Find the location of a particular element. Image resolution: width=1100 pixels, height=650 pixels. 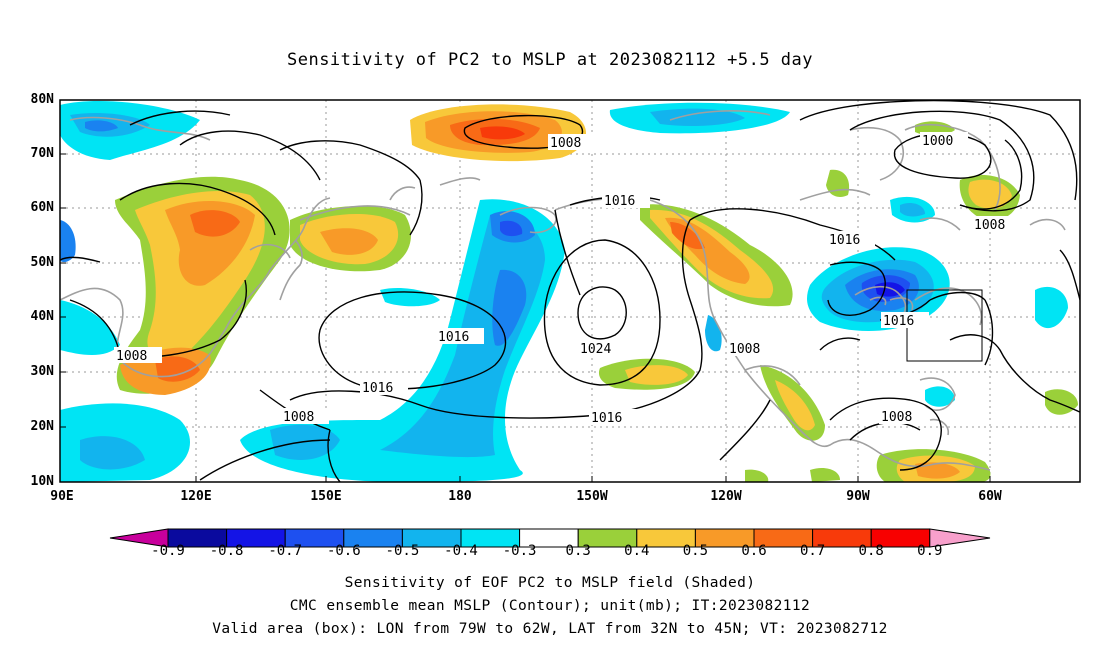

colorbar-label: -0.6 is located at coordinates (343, 551).